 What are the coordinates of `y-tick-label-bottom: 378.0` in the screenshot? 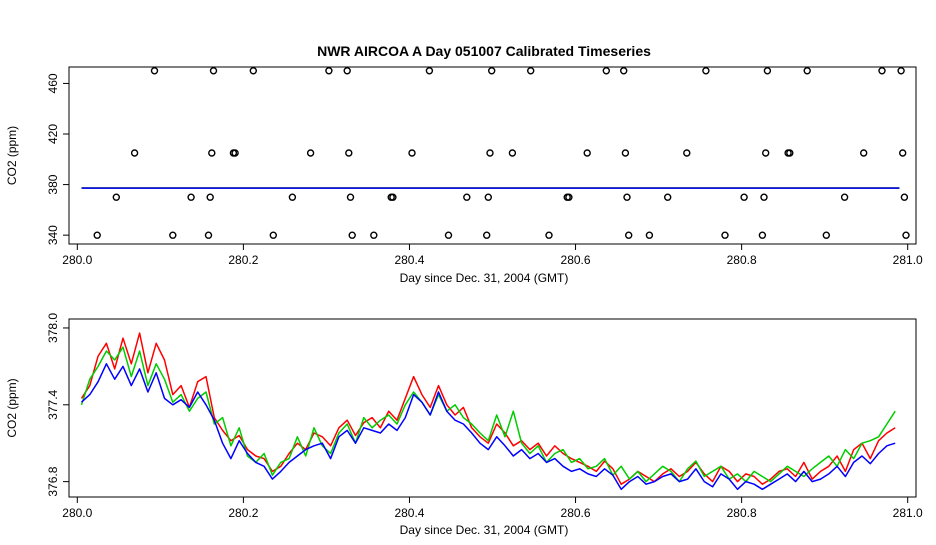 It's located at (53, 328).